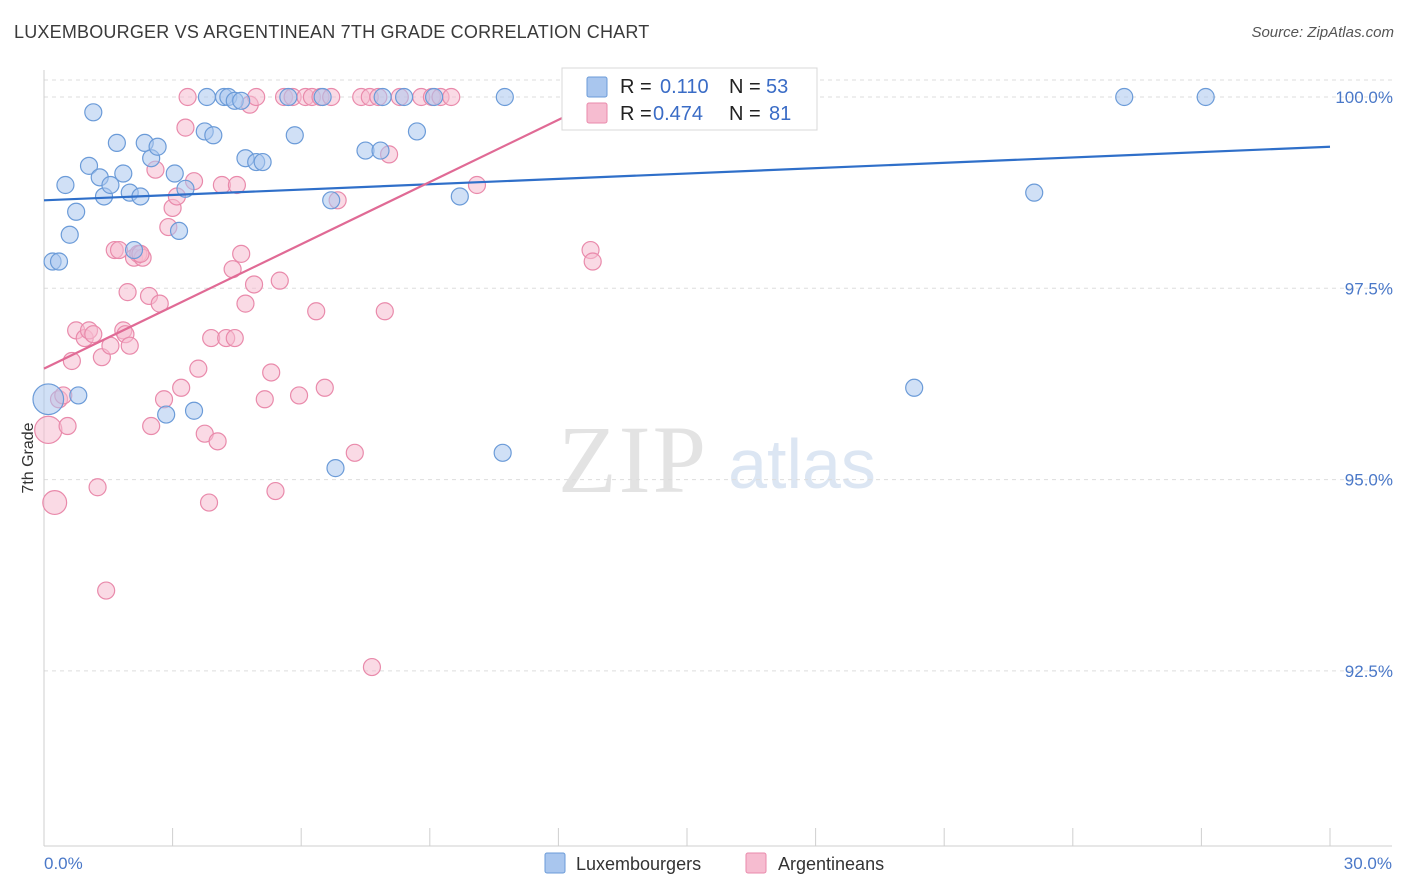  Describe the element at coordinates (780, 114) in the screenshot. I see `legend-n-value-pink: 81` at that location.